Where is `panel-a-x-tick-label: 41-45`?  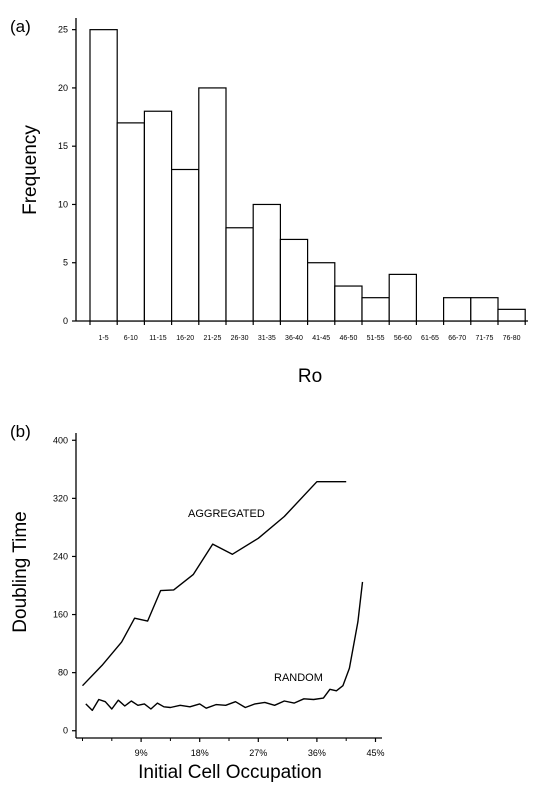 panel-a-x-tick-label: 41-45 is located at coordinates (321, 338).